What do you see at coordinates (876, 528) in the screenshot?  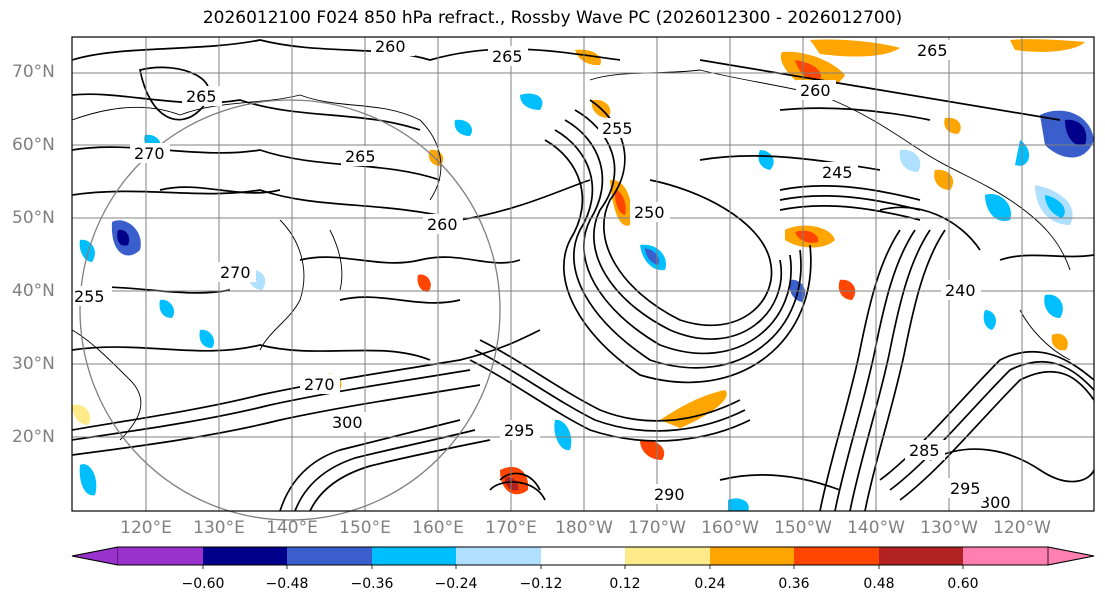 I see `lon-label: 140°W` at bounding box center [876, 528].